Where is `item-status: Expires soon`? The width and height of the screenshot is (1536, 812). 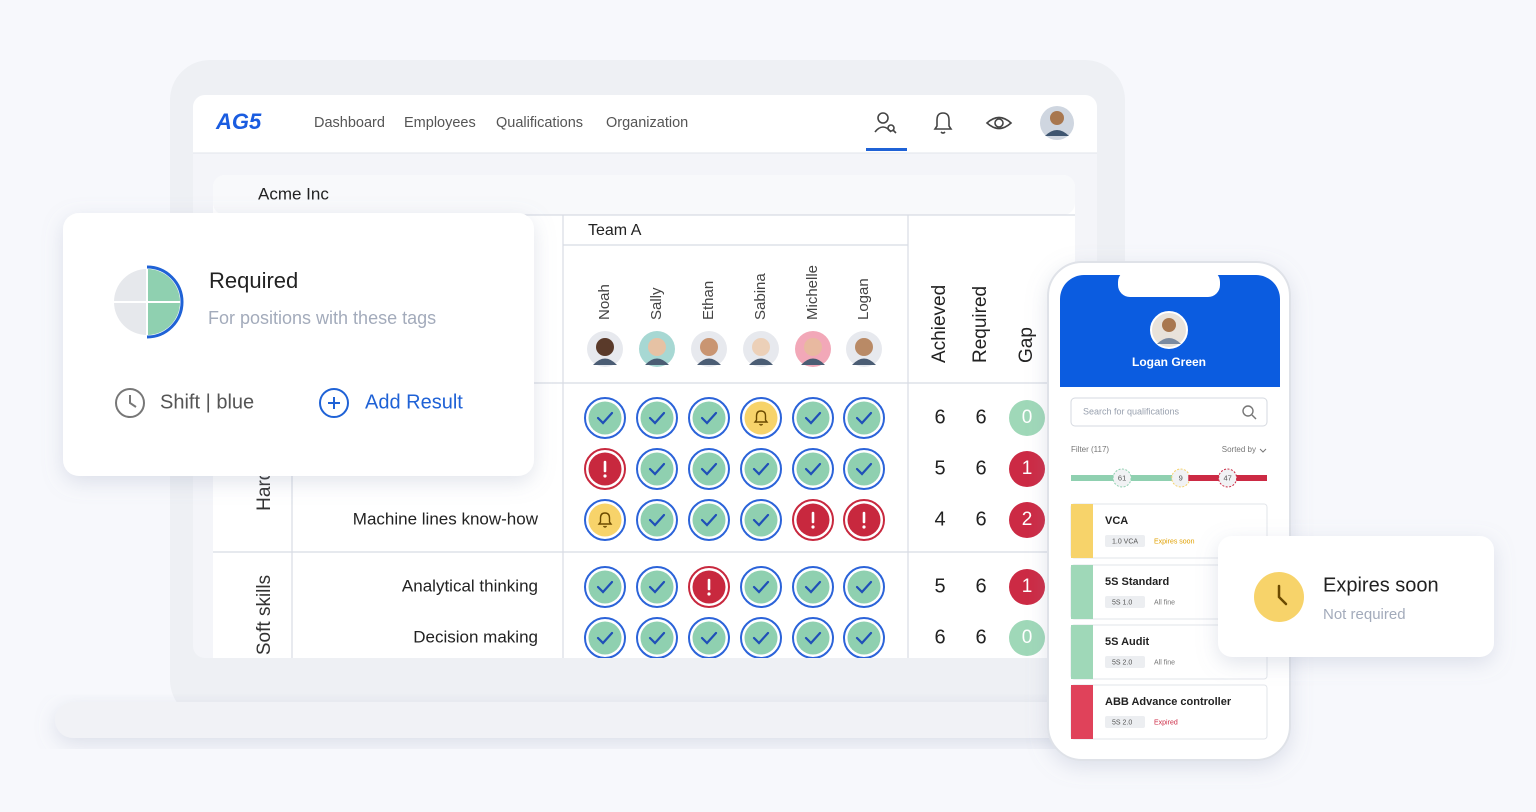
item-status: Expires soon is located at coordinates (1174, 541).